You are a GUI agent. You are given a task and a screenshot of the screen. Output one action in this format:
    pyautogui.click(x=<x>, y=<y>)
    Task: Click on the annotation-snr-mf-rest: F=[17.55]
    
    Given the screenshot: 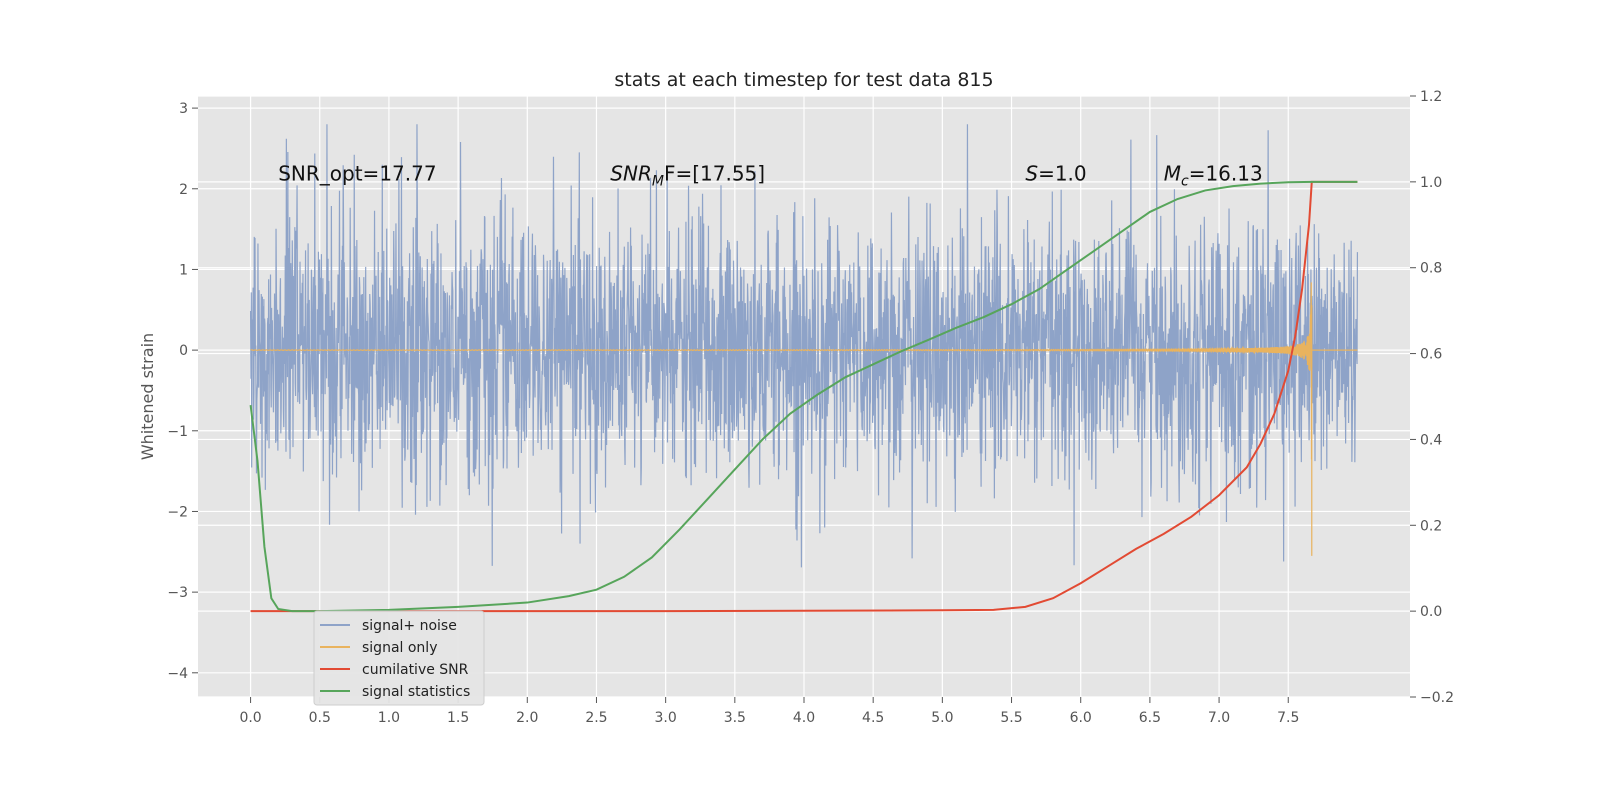 What is the action you would take?
    pyautogui.click(x=714, y=174)
    